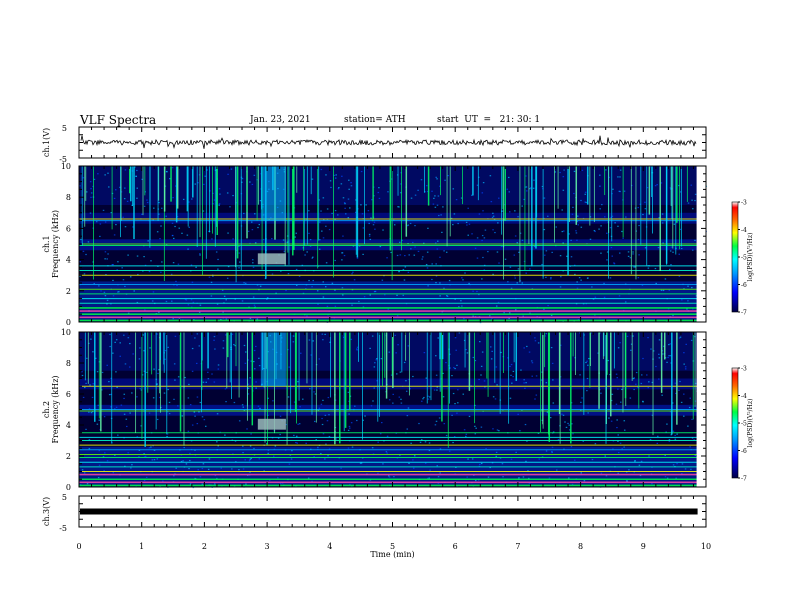  What do you see at coordinates (744, 396) in the screenshot?
I see `colorbar-tick-label: -4` at bounding box center [744, 396].